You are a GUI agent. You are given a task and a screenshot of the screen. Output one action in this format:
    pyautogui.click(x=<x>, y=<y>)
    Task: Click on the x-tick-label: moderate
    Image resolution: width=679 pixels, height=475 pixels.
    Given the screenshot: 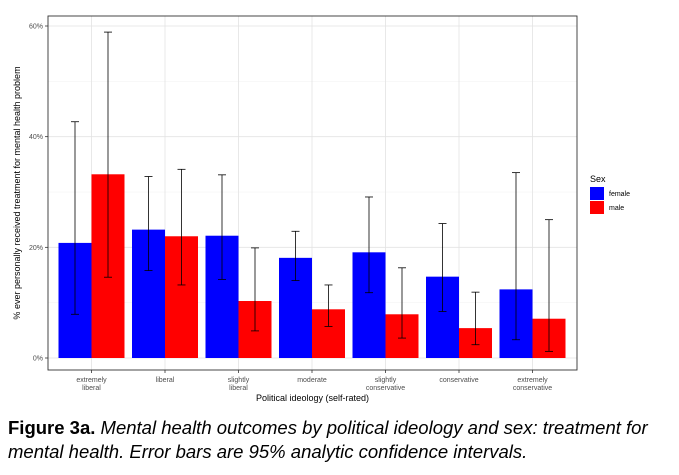 What is the action you would take?
    pyautogui.click(x=312, y=380)
    